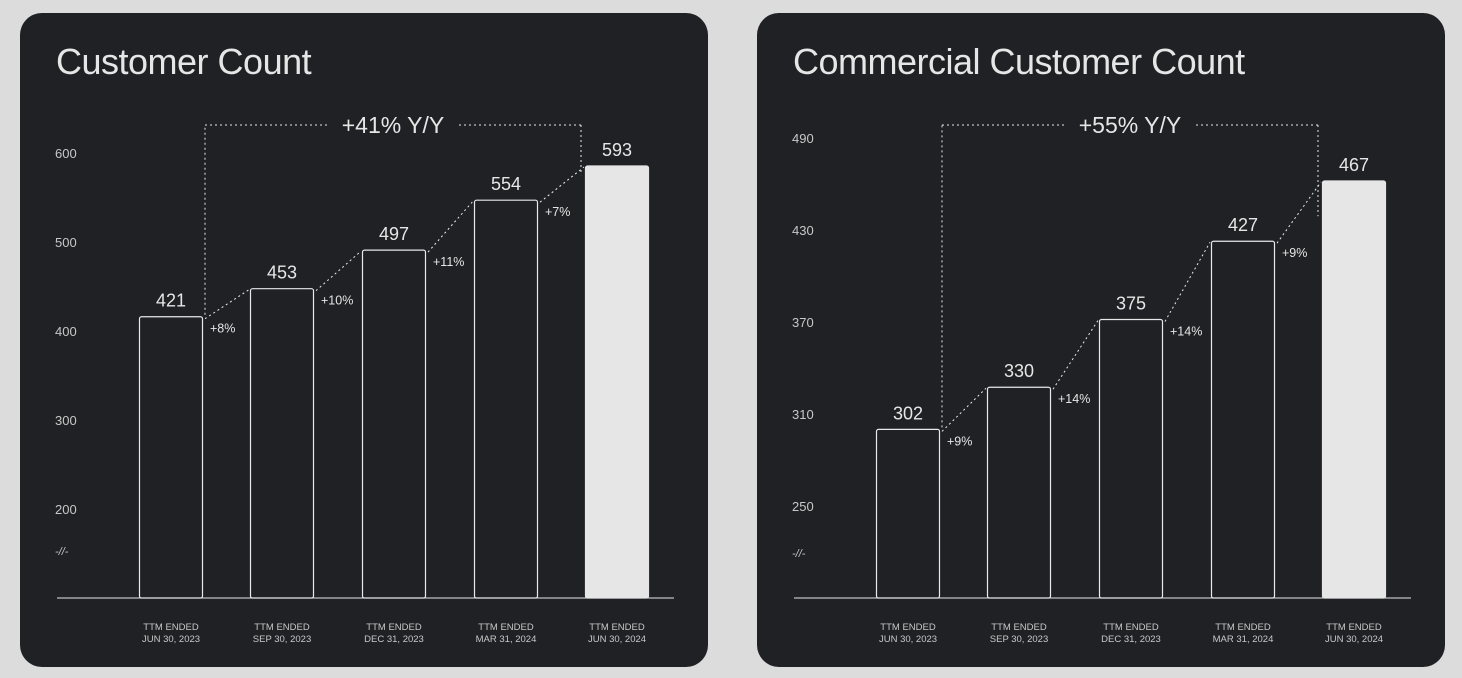 This screenshot has height=678, width=1462. I want to click on bar-value-label: 554, so click(506, 184).